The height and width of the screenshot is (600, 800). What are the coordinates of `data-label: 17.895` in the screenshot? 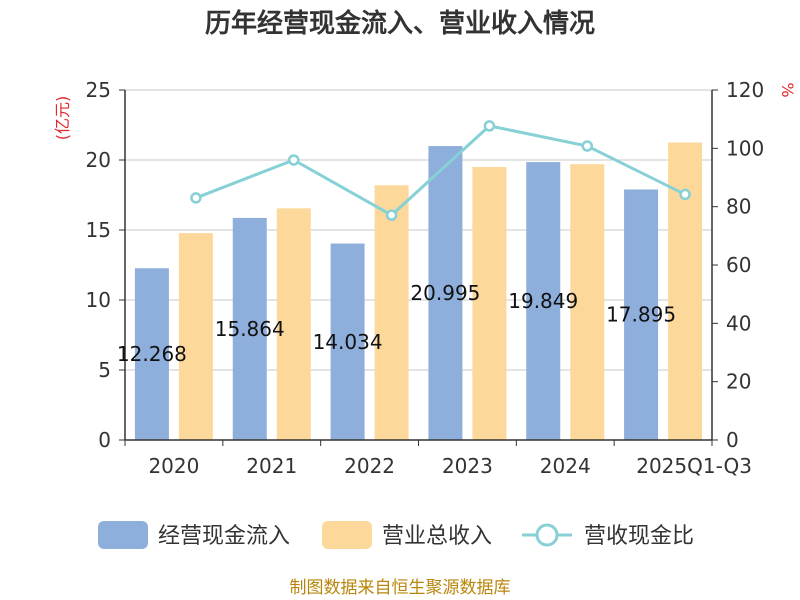 It's located at (641, 315).